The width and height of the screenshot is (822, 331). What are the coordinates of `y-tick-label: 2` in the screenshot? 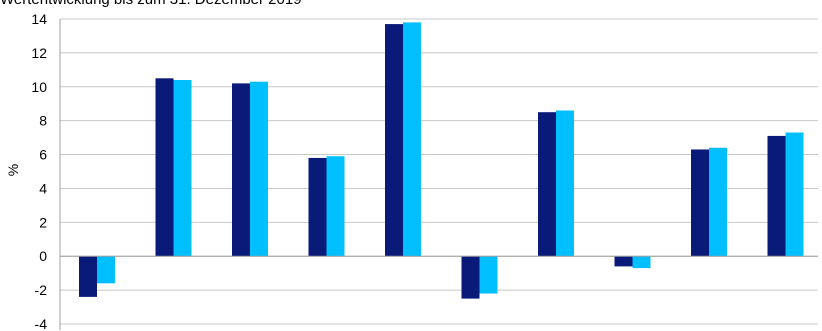 It's located at (43, 222).